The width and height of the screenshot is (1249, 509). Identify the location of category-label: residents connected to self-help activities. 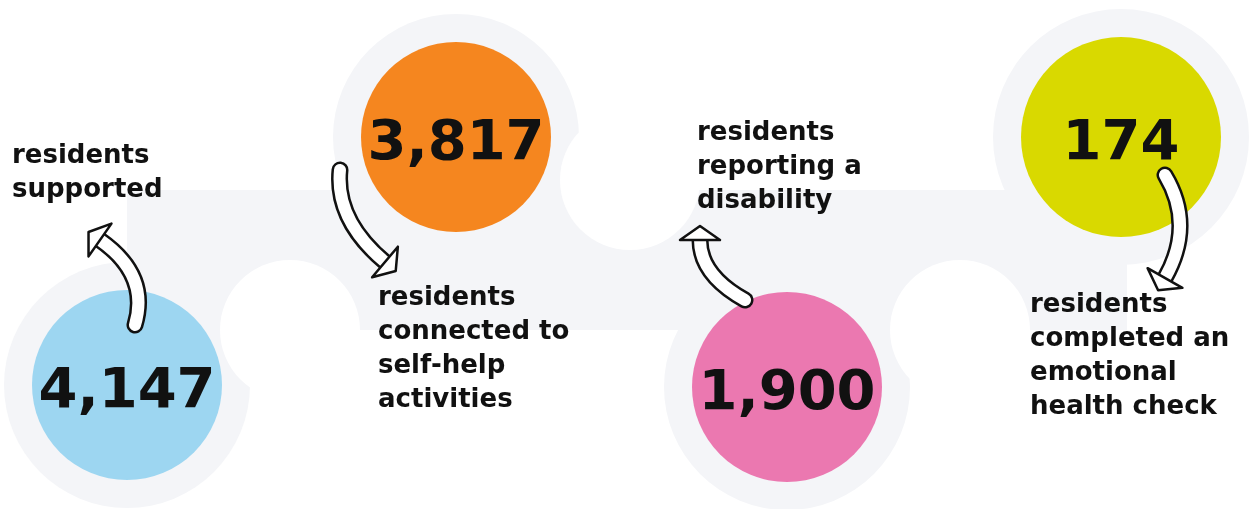
(474, 347).